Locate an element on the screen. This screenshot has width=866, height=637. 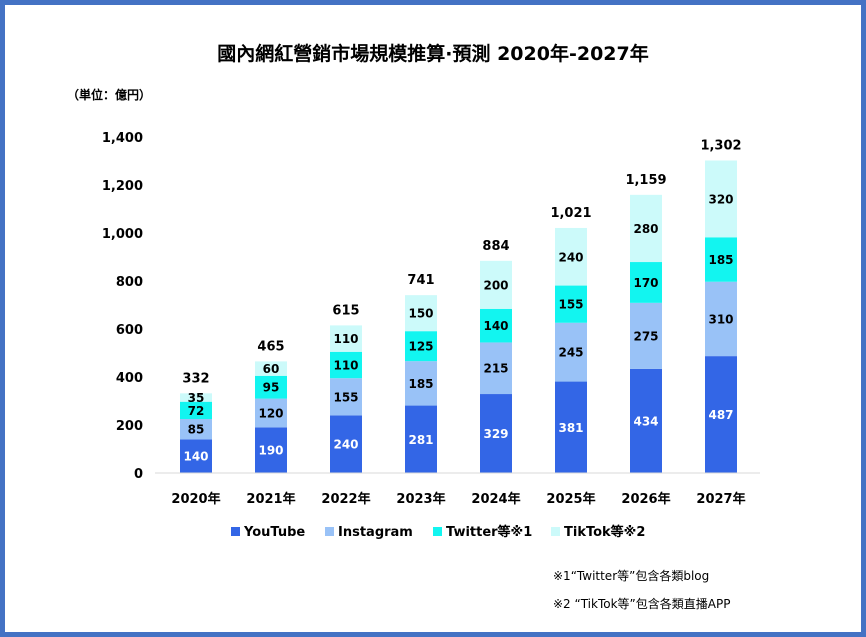
data-label: 281 is located at coordinates (420, 440).